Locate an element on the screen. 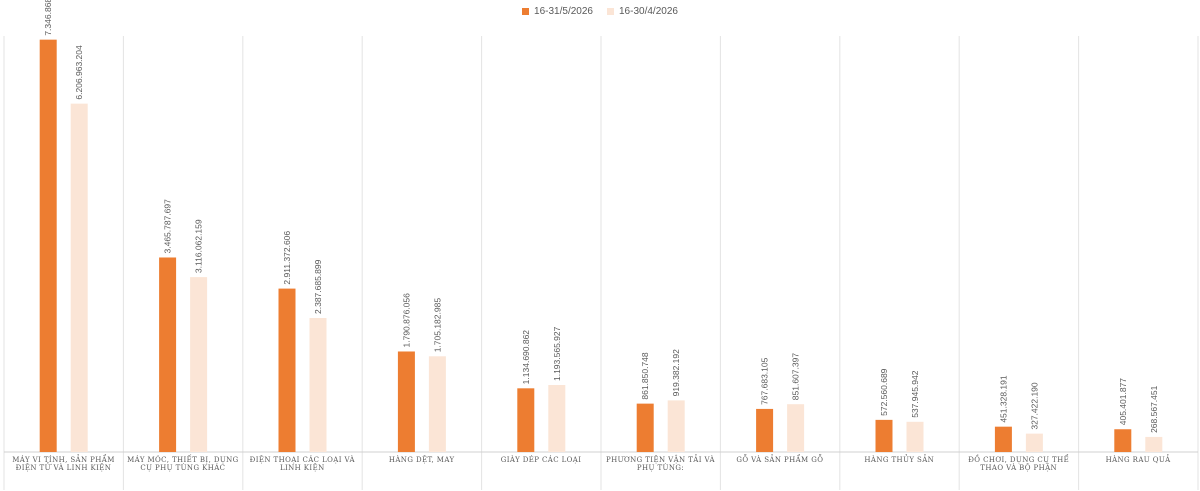  data-label: 327.422.190 is located at coordinates (1034, 406).